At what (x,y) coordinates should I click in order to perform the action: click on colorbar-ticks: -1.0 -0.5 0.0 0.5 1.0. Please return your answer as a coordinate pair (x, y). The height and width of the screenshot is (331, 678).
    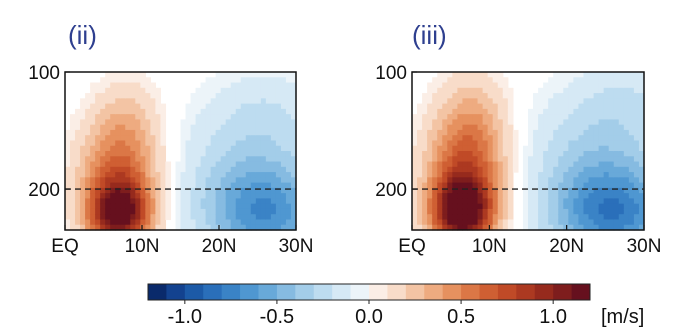
    Looking at the image, I should click on (367, 314).